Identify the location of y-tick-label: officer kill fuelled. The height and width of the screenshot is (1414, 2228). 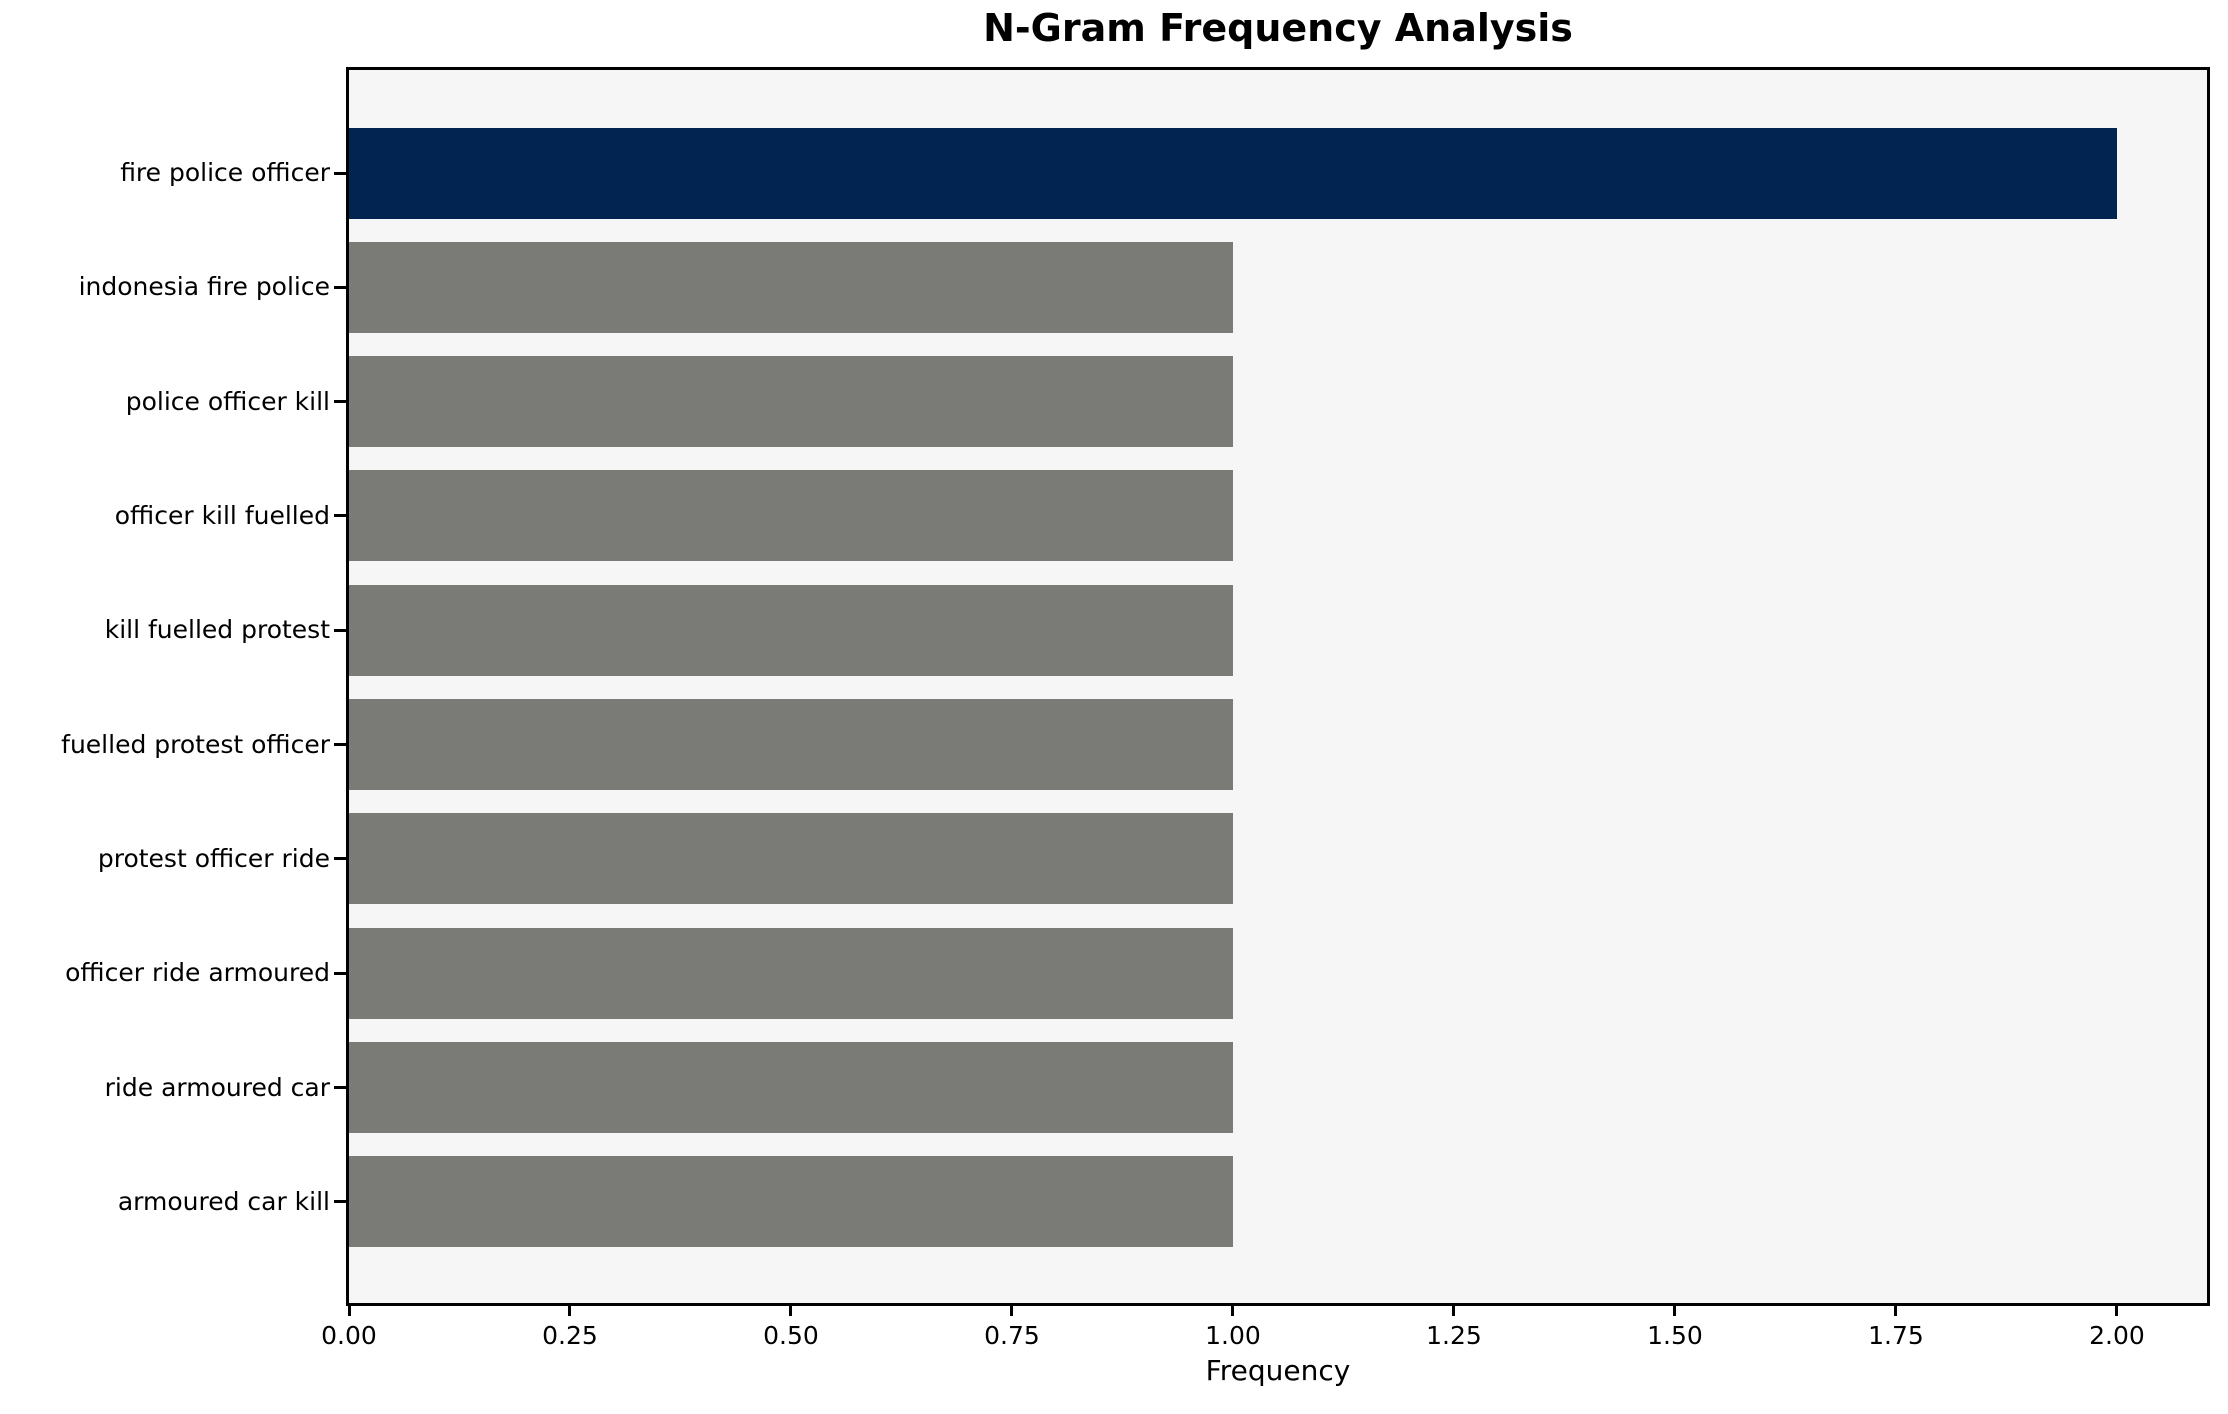
(222, 515).